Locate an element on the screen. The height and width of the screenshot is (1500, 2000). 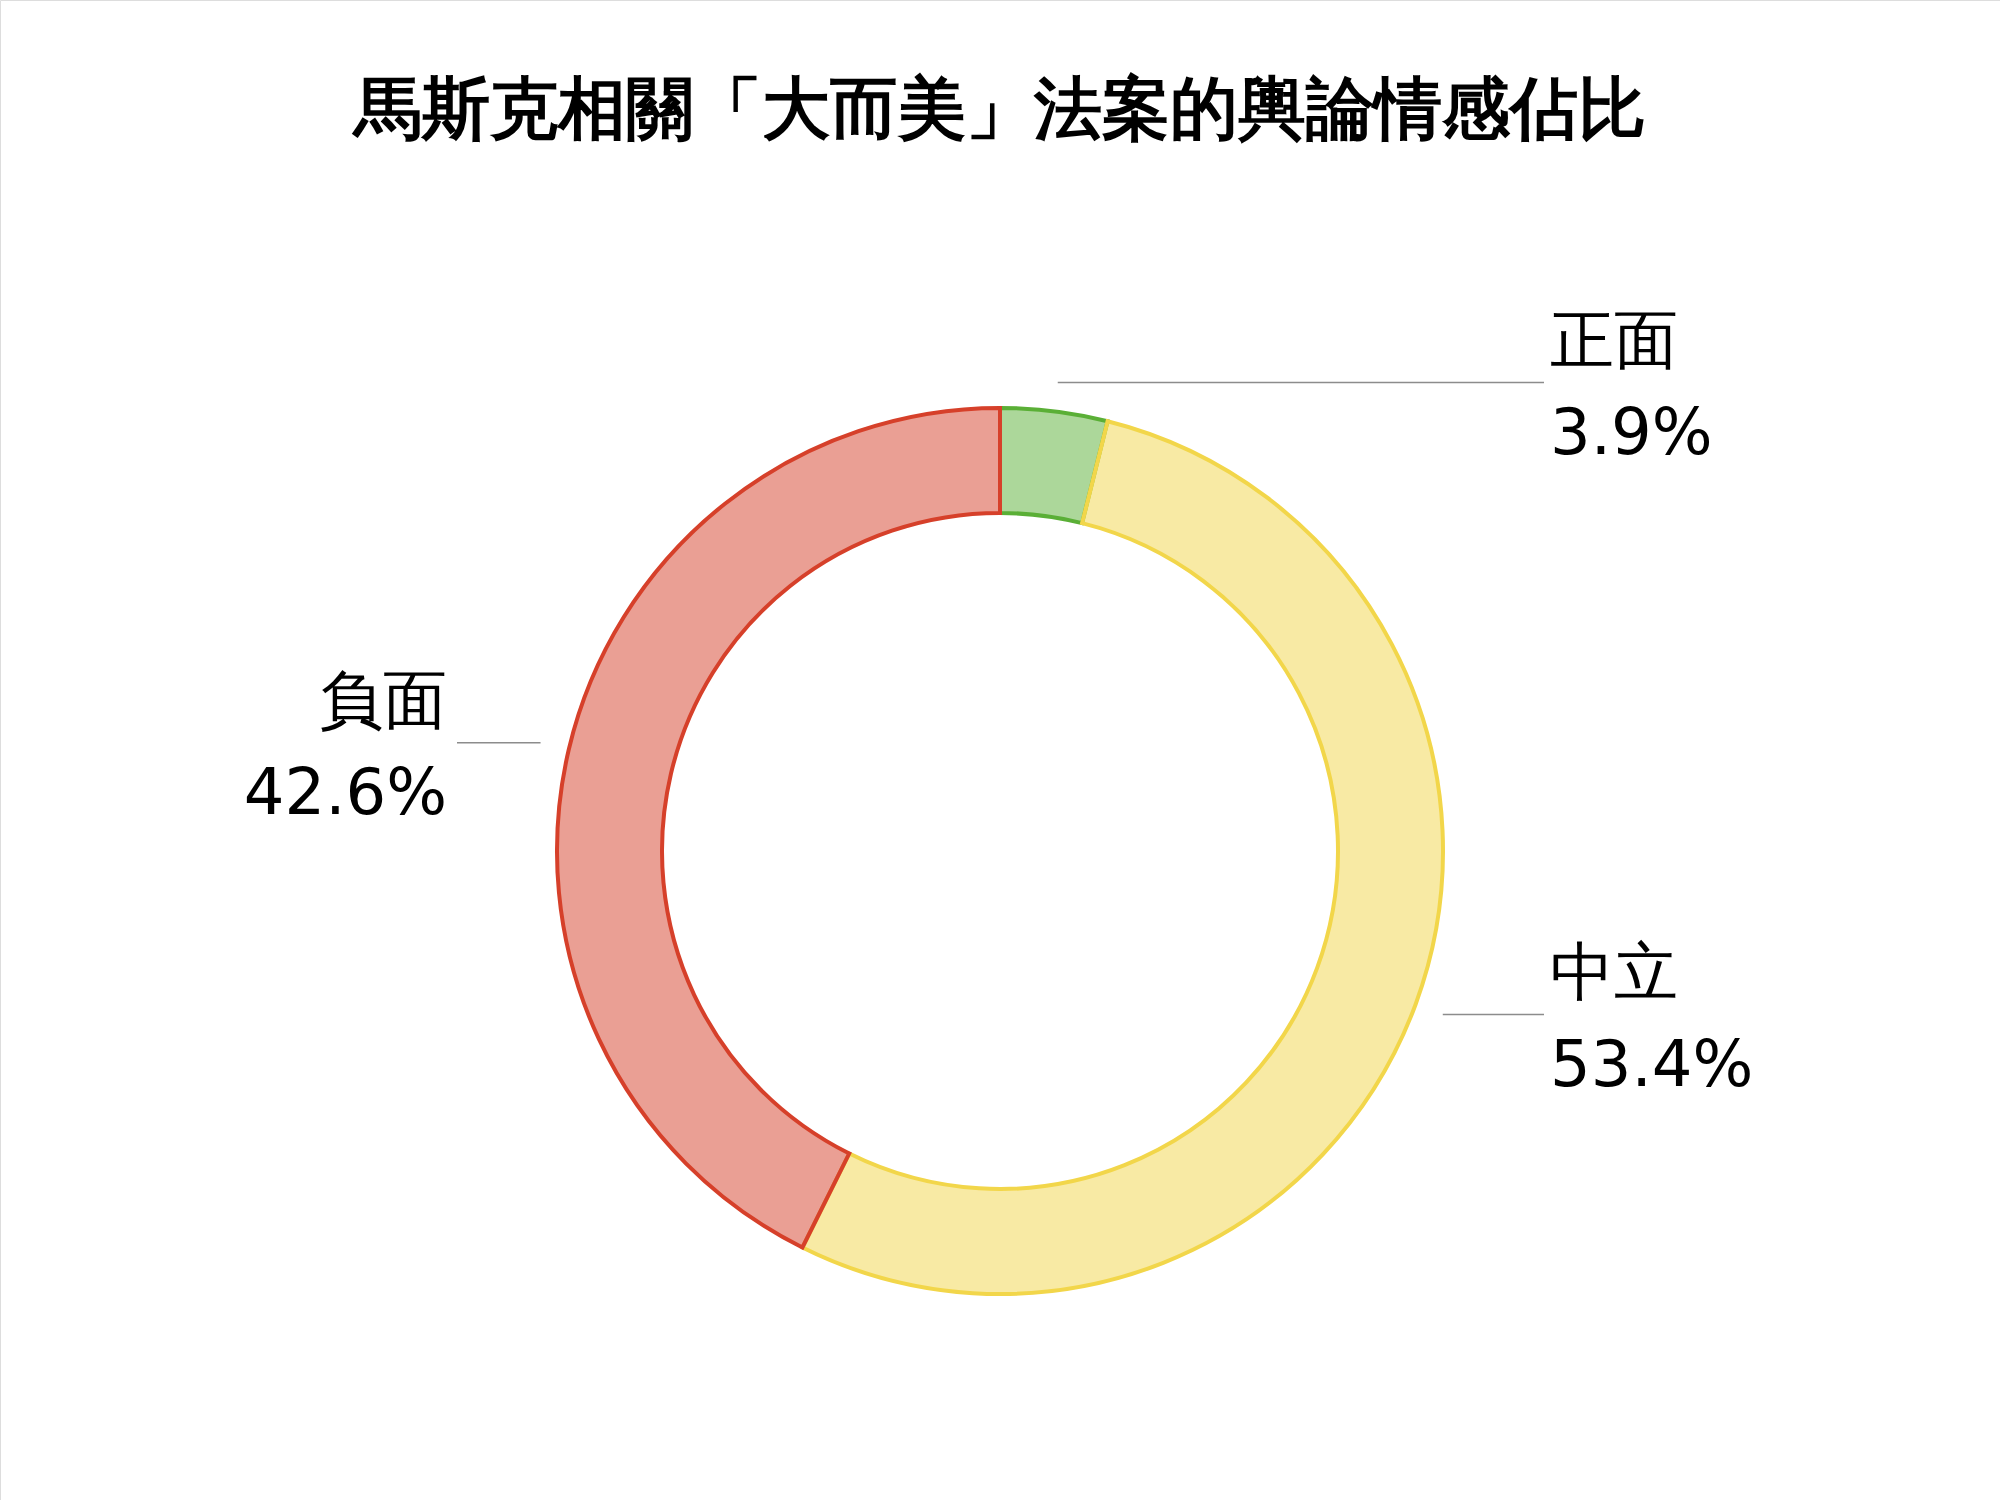
slice-label: 正面 is located at coordinates (1614, 339).